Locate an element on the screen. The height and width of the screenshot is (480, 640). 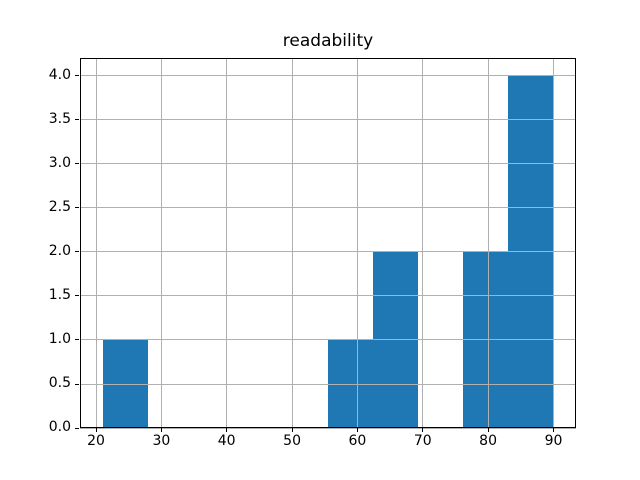
x-tick-label: 60 is located at coordinates (357, 441).